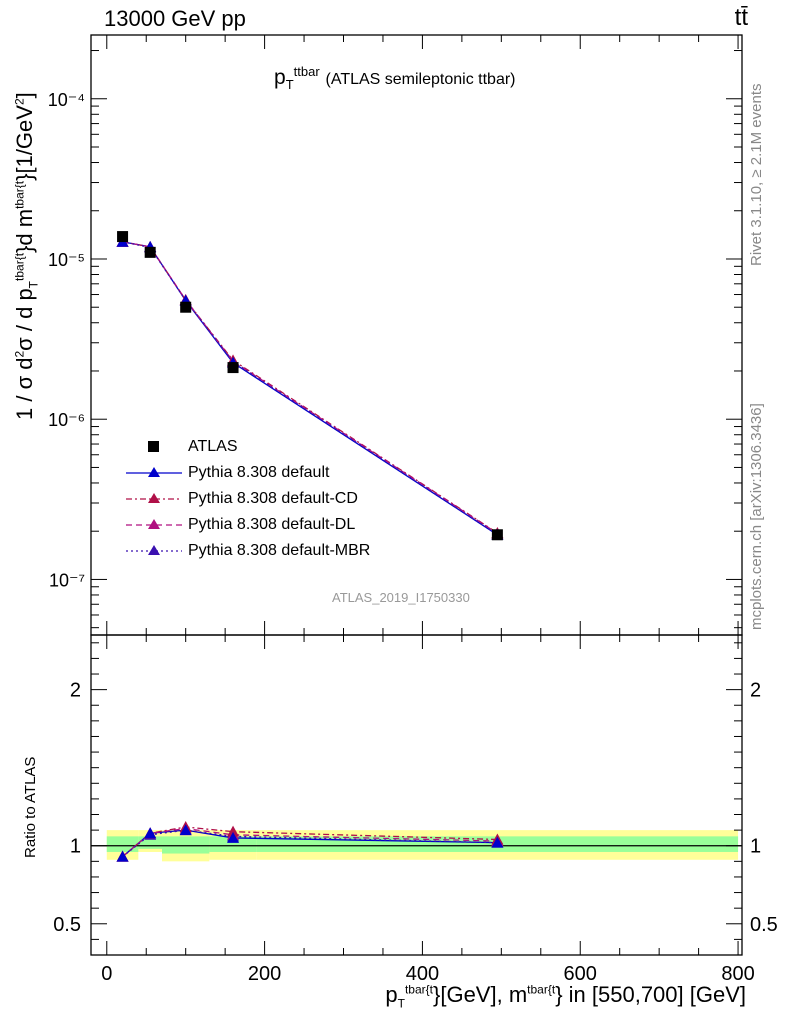 The height and width of the screenshot is (1024, 786). What do you see at coordinates (175, 18) in the screenshot?
I see `collision-label: 13000 GeV pp` at bounding box center [175, 18].